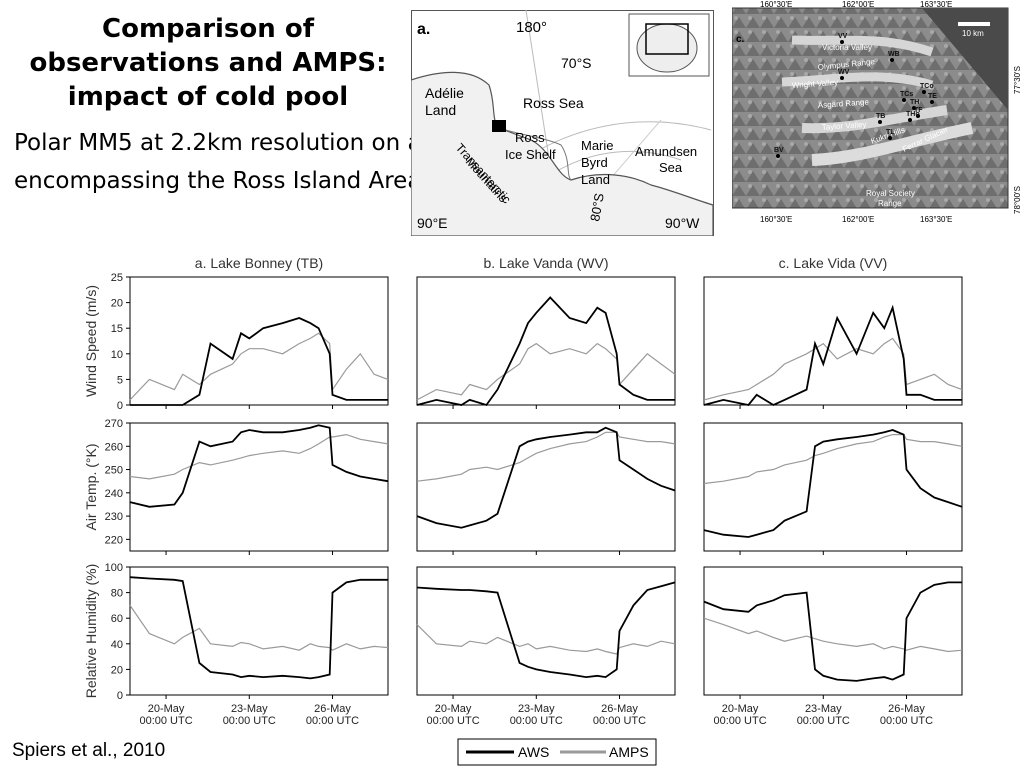 The image size is (1024, 768). I want to click on station-label: WV, so click(844, 72).